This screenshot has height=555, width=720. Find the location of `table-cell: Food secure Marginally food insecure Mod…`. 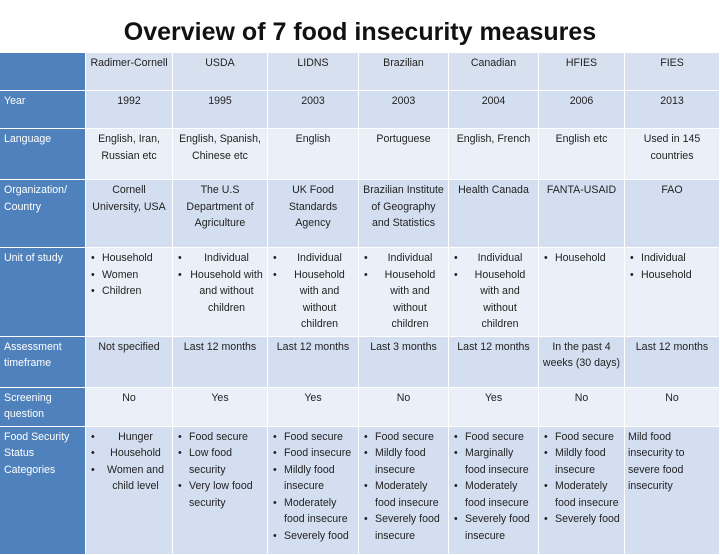

table-cell: Food secure Marginally food insecure Mod… is located at coordinates (494, 490).